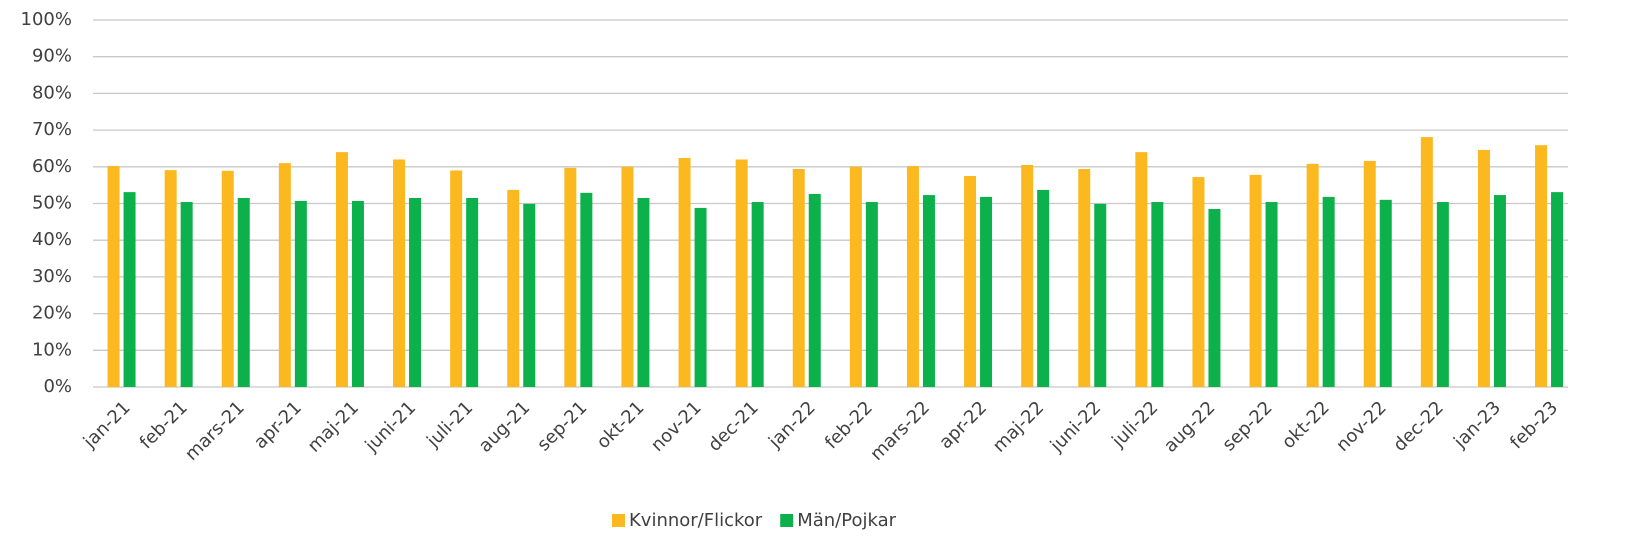 The width and height of the screenshot is (1635, 555). What do you see at coordinates (333, 426) in the screenshot?
I see `x-tick-label: maj-21` at bounding box center [333, 426].